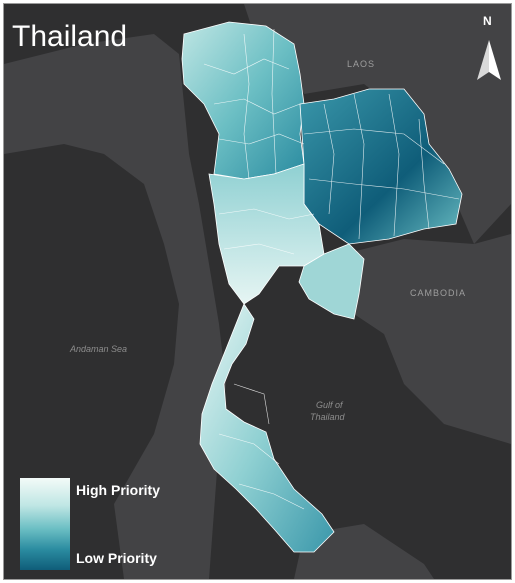  I want to click on legend-color-ramp, so click(45, 524).